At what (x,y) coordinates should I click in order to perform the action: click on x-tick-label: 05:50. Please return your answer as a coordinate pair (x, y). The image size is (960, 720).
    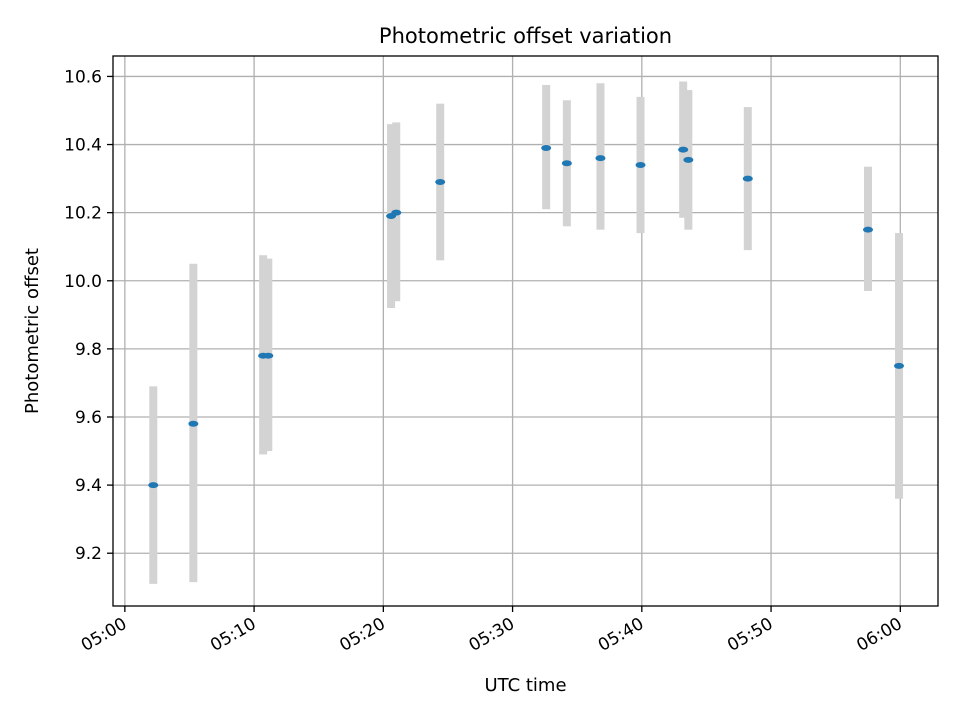
    Looking at the image, I should click on (750, 635).